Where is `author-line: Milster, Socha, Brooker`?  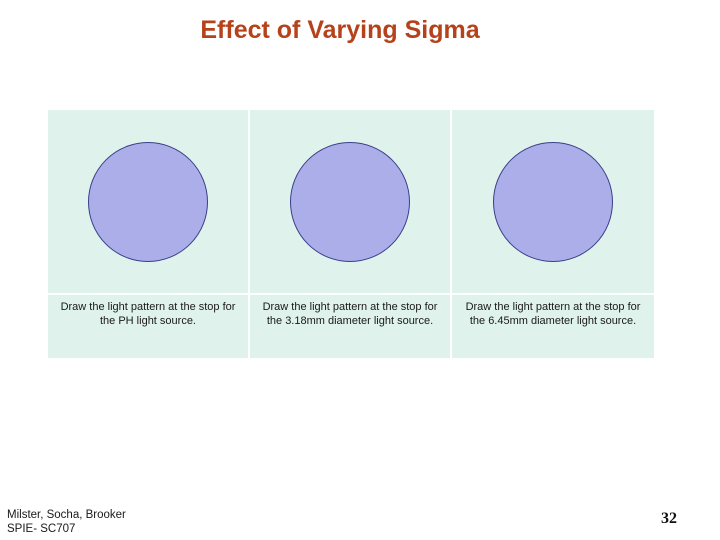 author-line: Milster, Socha, Brooker is located at coordinates (66, 515).